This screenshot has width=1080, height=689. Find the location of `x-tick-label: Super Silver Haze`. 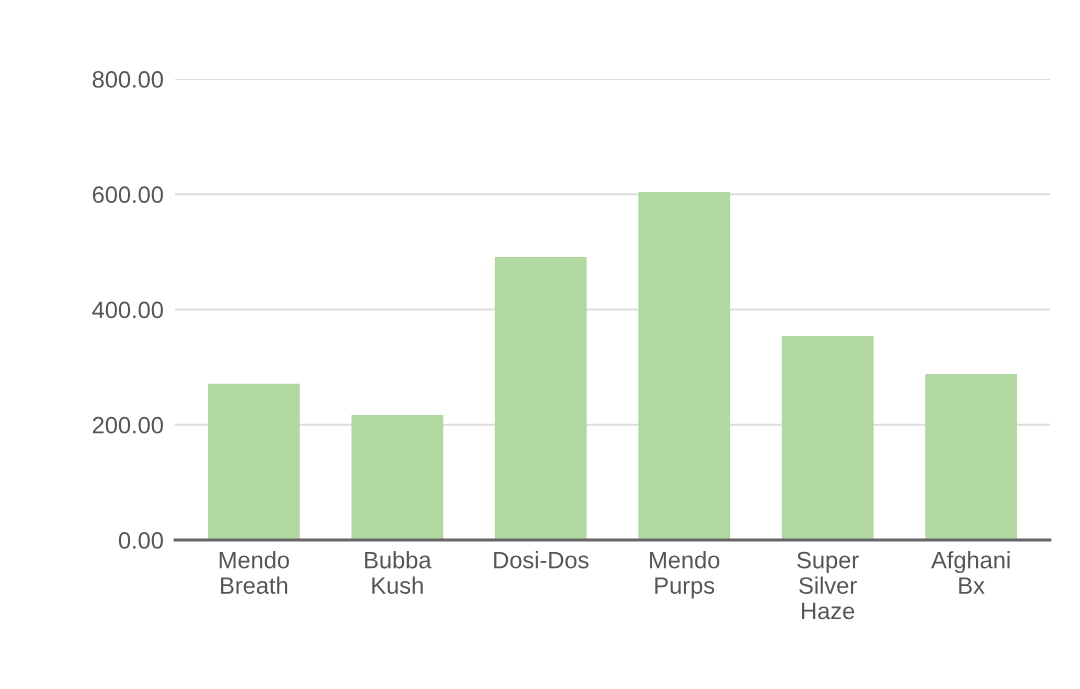

x-tick-label: Super Silver Haze is located at coordinates (828, 585).